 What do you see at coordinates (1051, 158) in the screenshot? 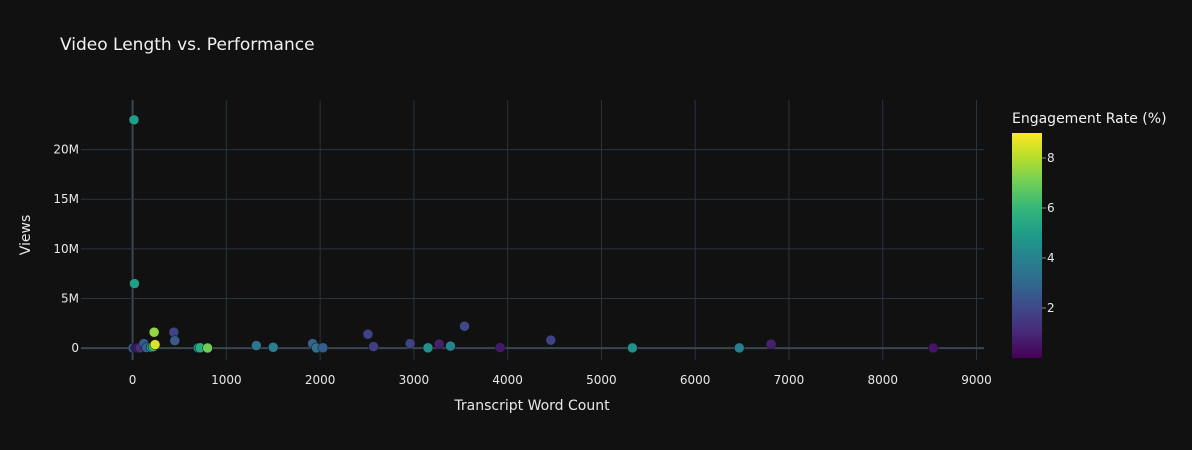
I see `colorbar-tick-label: 8` at bounding box center [1051, 158].